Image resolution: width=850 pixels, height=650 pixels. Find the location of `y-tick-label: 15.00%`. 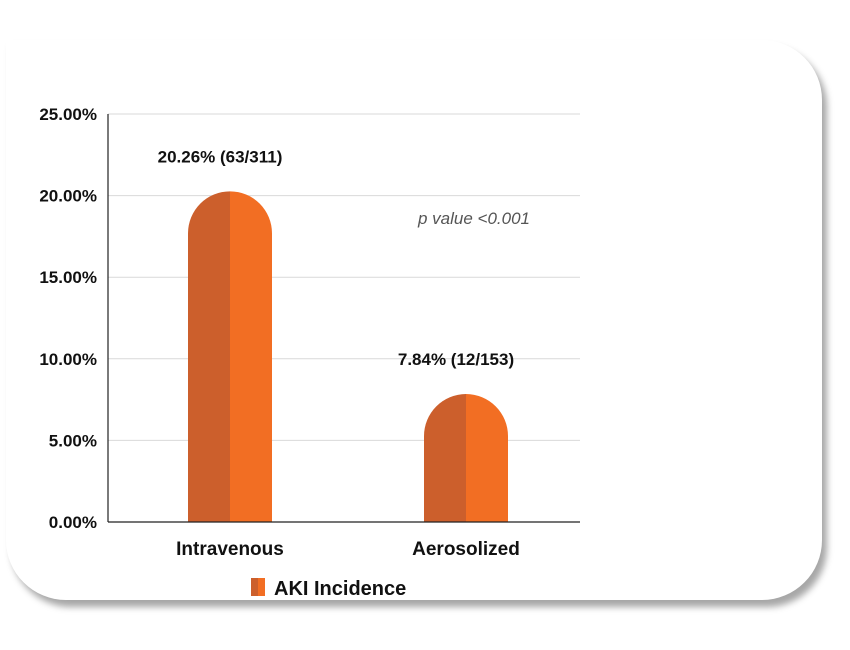

y-tick-label: 15.00% is located at coordinates (68, 277).